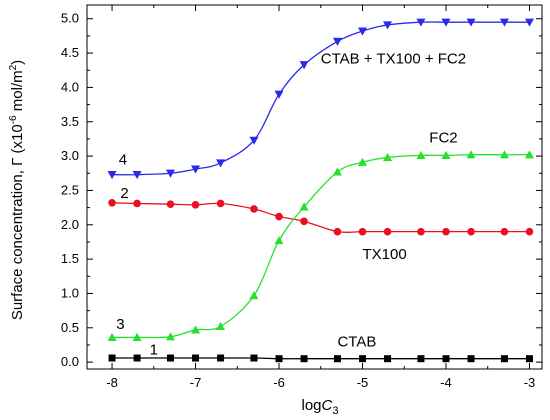  What do you see at coordinates (70, 18) in the screenshot?
I see `y-tick-label: 5.0` at bounding box center [70, 18].